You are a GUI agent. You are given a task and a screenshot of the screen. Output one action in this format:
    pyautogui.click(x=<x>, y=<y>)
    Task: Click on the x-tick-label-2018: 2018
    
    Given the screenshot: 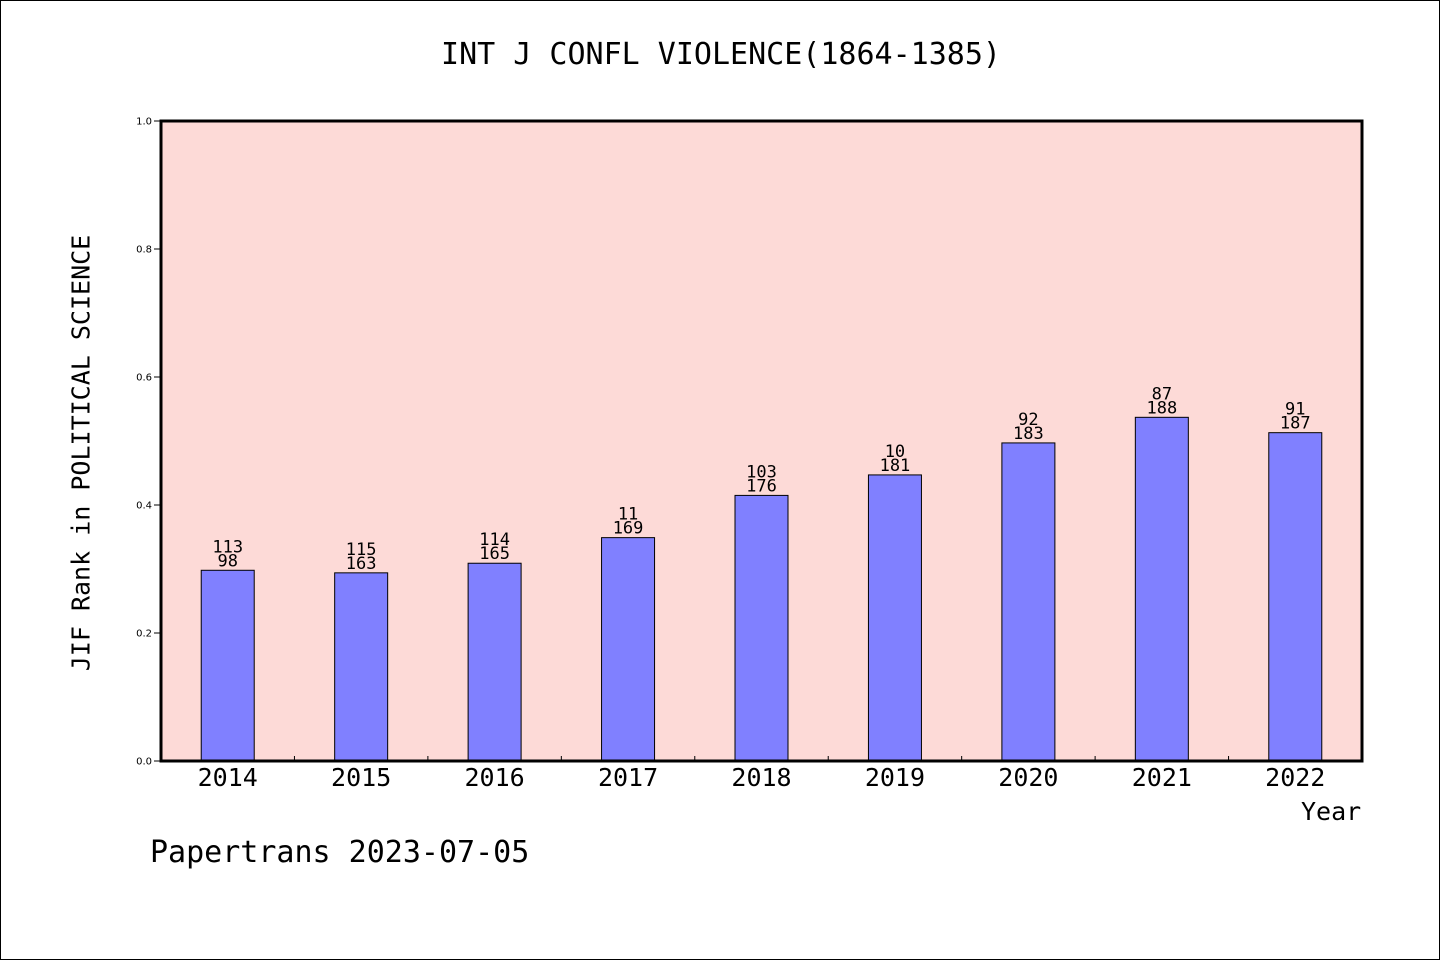 What is the action you would take?
    pyautogui.click(x=761, y=777)
    